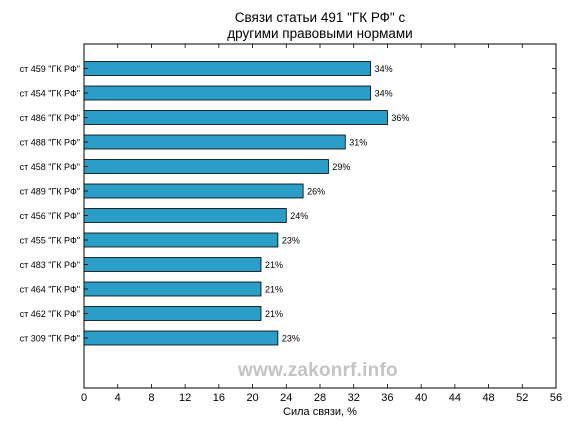 This screenshot has height=432, width=576. Describe the element at coordinates (320, 412) in the screenshot. I see `x-axis-label: Сила связи, %` at that location.